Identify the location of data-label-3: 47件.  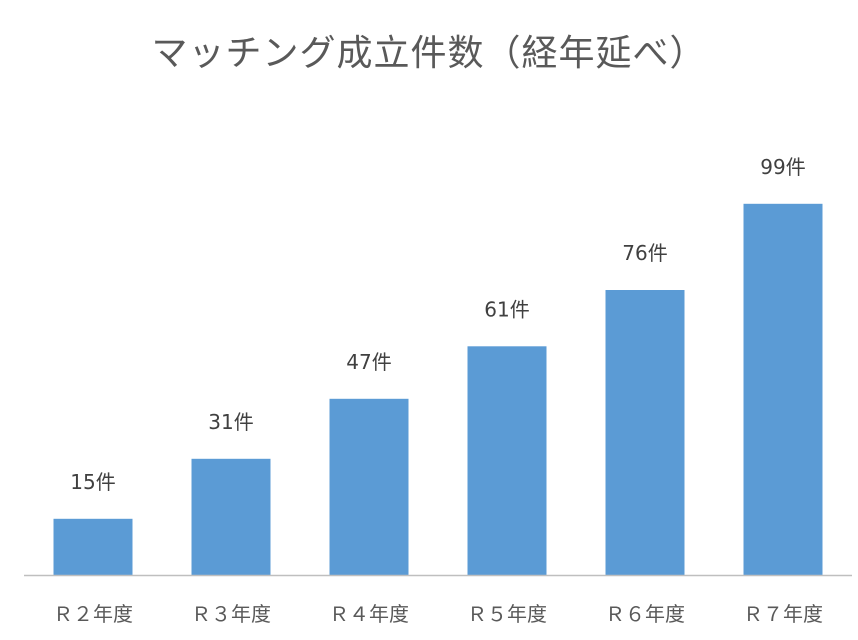
(368, 362).